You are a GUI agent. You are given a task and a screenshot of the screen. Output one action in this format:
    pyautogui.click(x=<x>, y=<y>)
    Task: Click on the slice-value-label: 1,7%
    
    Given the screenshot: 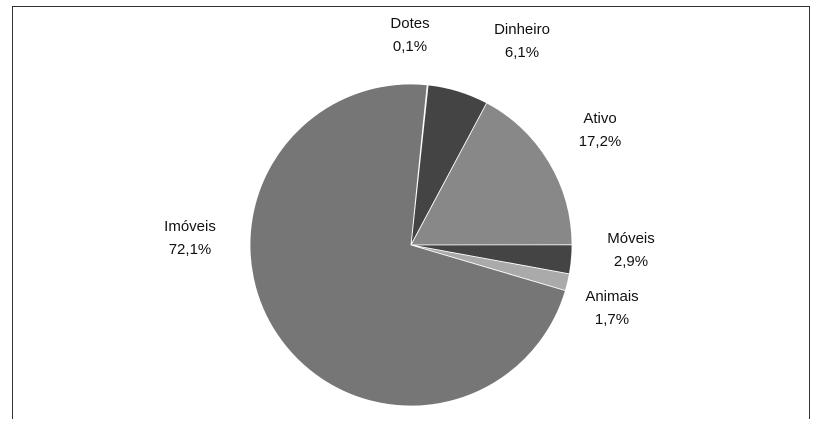 What is the action you would take?
    pyautogui.click(x=612, y=319)
    